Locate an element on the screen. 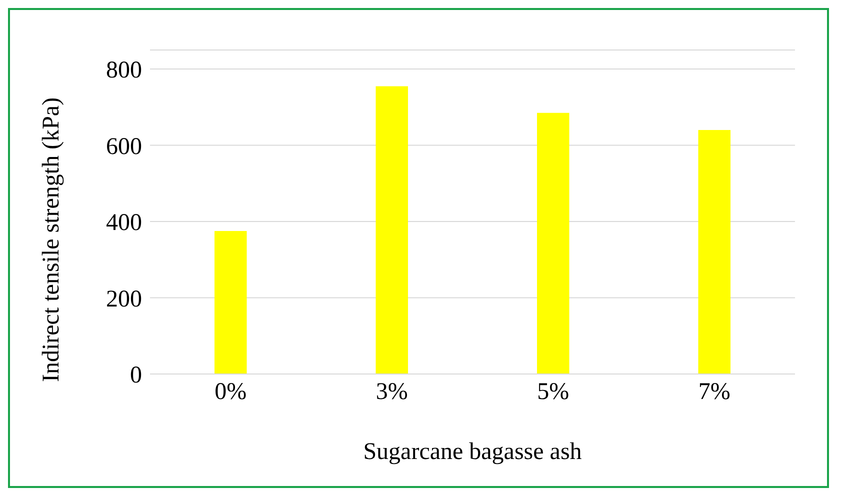  y-axis-title: Indirect tensile strength (kPa) is located at coordinates (51, 239).